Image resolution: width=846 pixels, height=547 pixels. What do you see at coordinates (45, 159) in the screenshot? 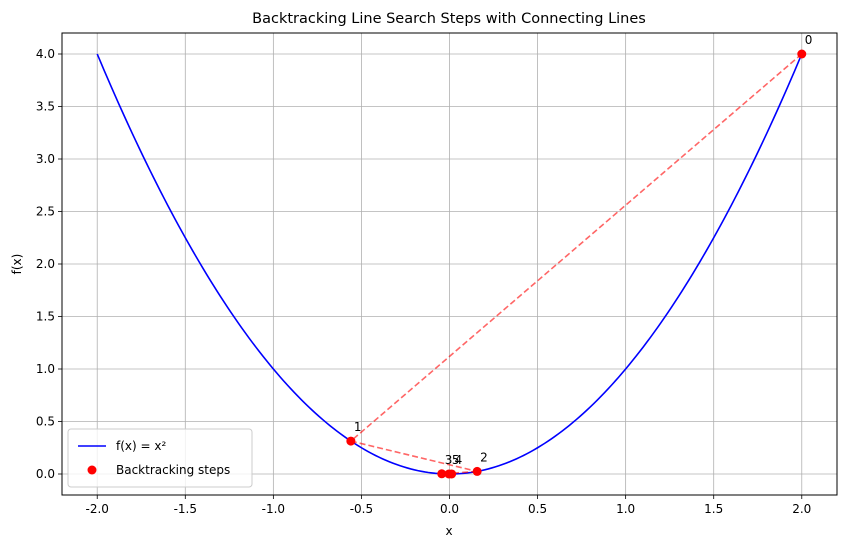
I see `y-tick-label: 3.0` at bounding box center [45, 159].